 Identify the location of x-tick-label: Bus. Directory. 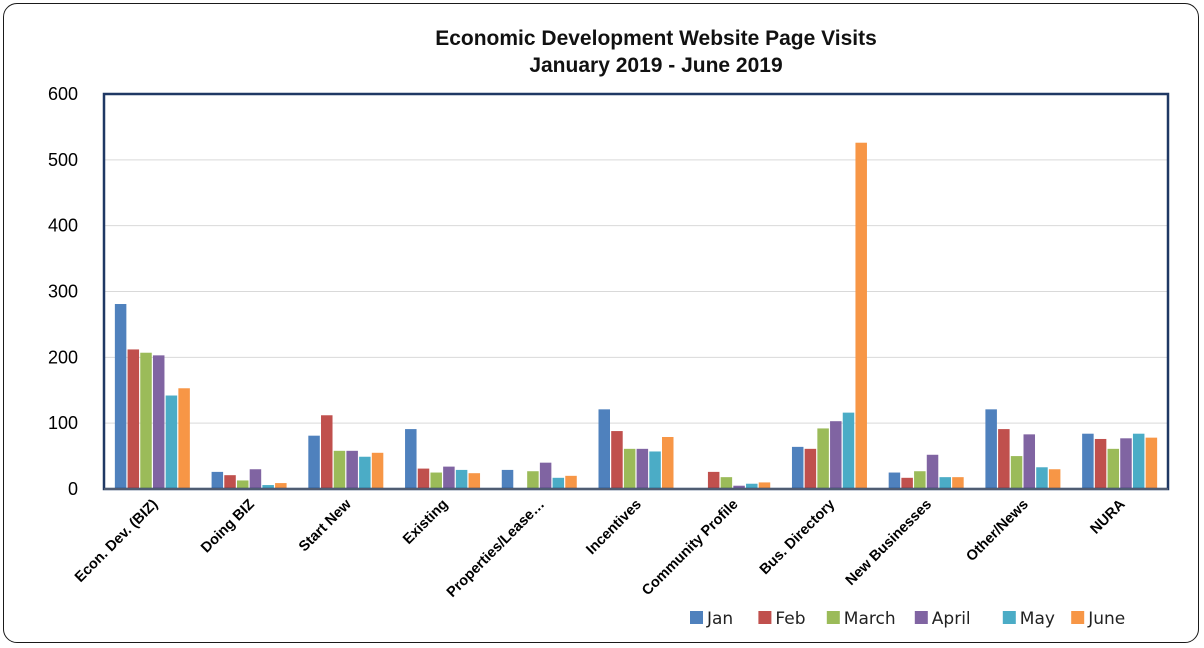
(797, 537).